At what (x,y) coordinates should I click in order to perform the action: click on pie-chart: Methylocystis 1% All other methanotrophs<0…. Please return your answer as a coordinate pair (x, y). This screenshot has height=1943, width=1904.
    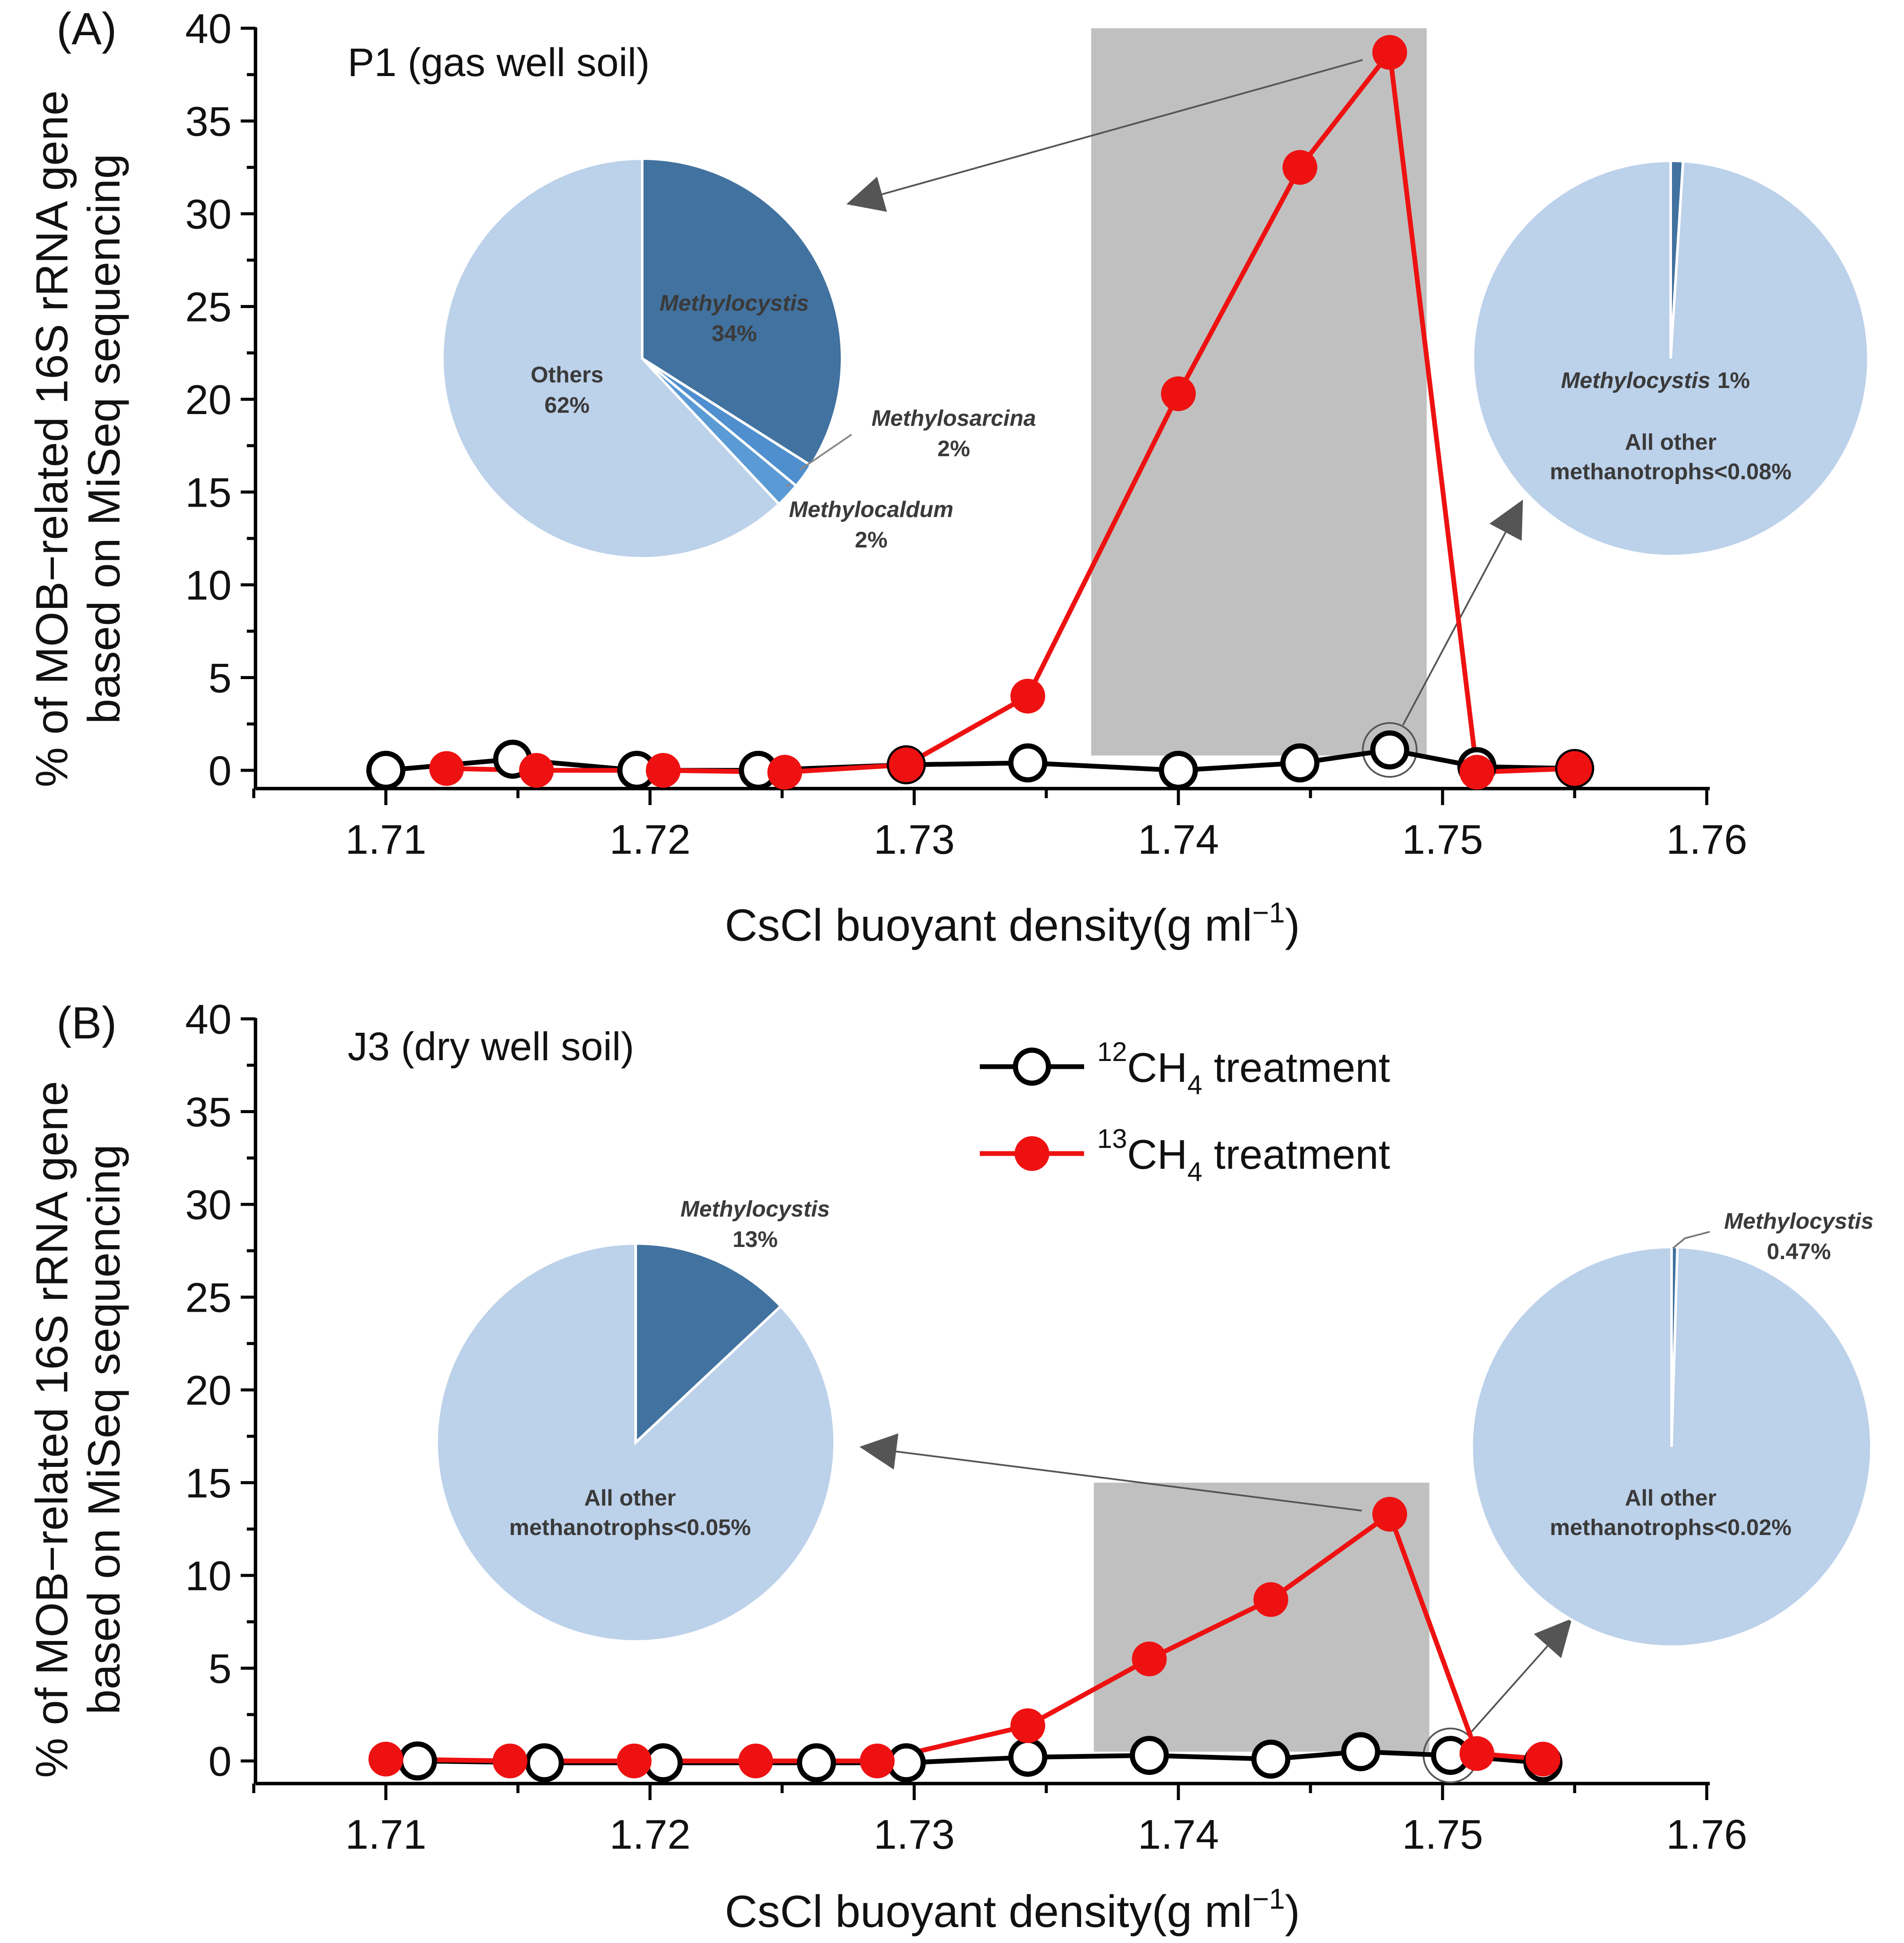
    Looking at the image, I should click on (1671, 358).